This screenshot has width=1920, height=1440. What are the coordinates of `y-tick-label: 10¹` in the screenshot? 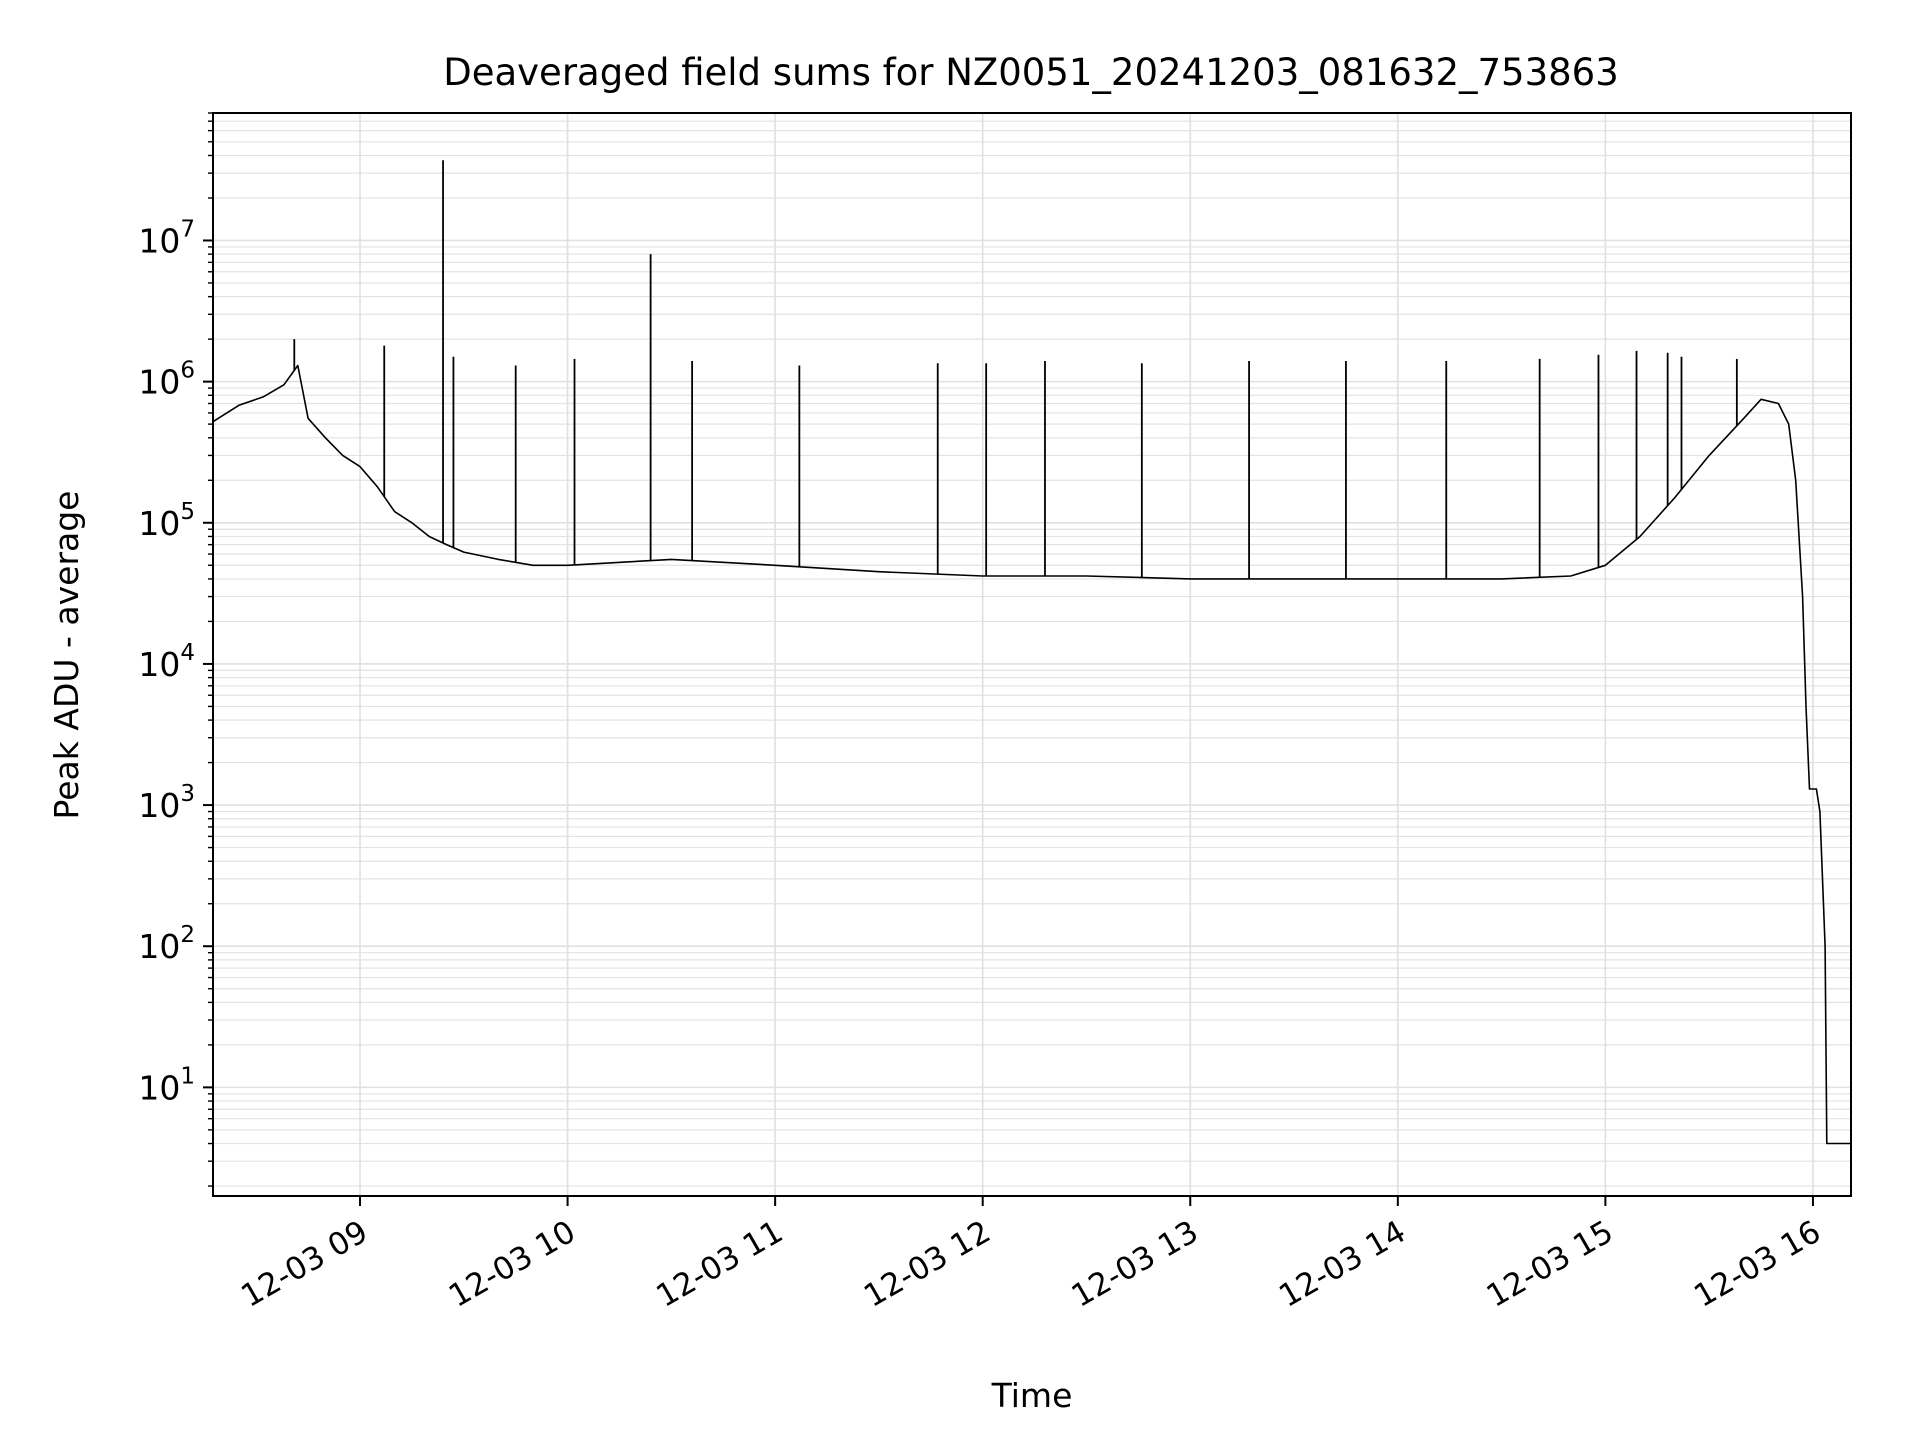 It's located at (166, 1085).